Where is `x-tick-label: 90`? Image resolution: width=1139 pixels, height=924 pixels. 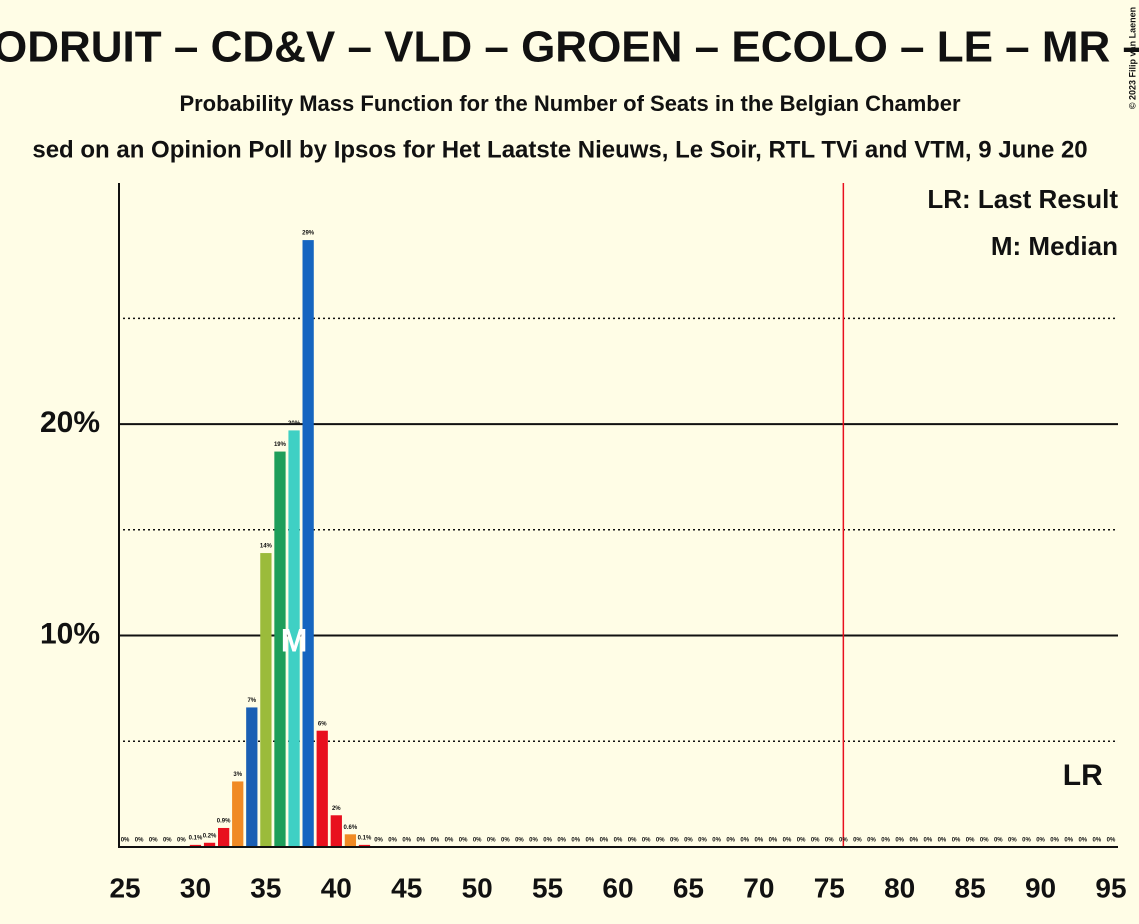
x-tick-label: 90 is located at coordinates (1040, 887).